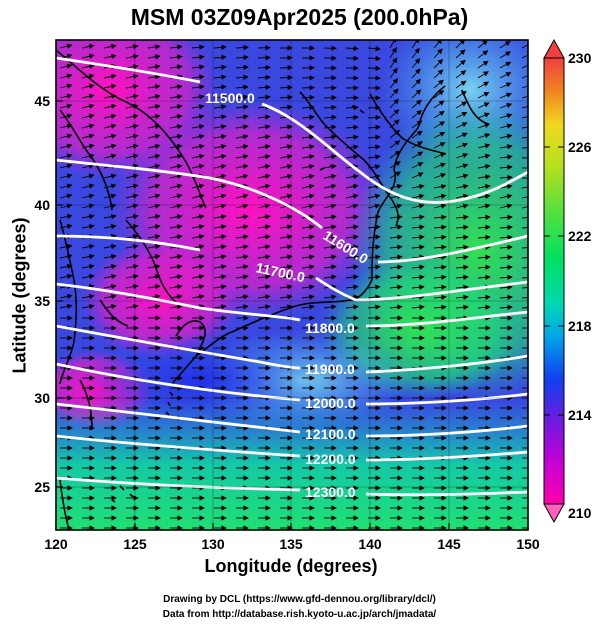 This screenshot has width=599, height=625. What do you see at coordinates (56, 544) in the screenshot?
I see `x-tick-label: 120` at bounding box center [56, 544].